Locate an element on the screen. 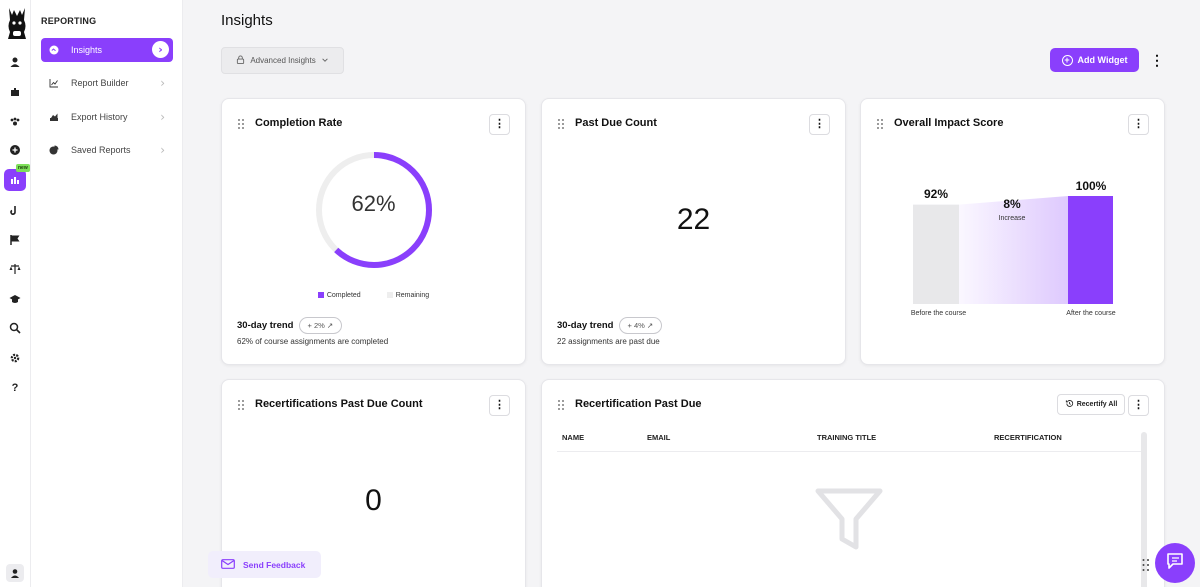  paws-icon is located at coordinates (15, 121).